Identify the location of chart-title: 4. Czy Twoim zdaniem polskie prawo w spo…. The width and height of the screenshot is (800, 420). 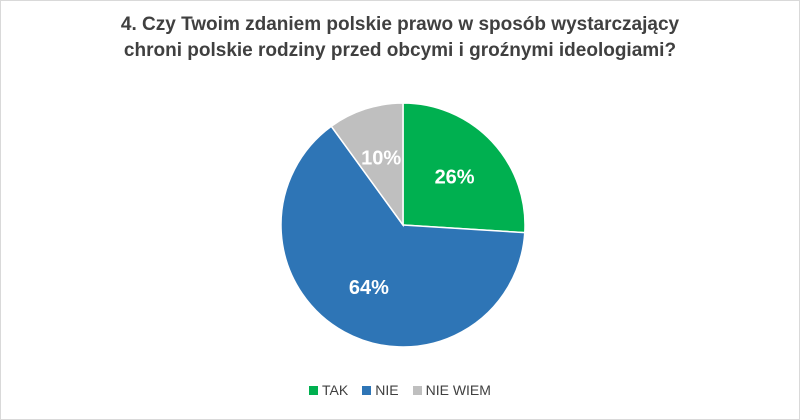
(400, 38).